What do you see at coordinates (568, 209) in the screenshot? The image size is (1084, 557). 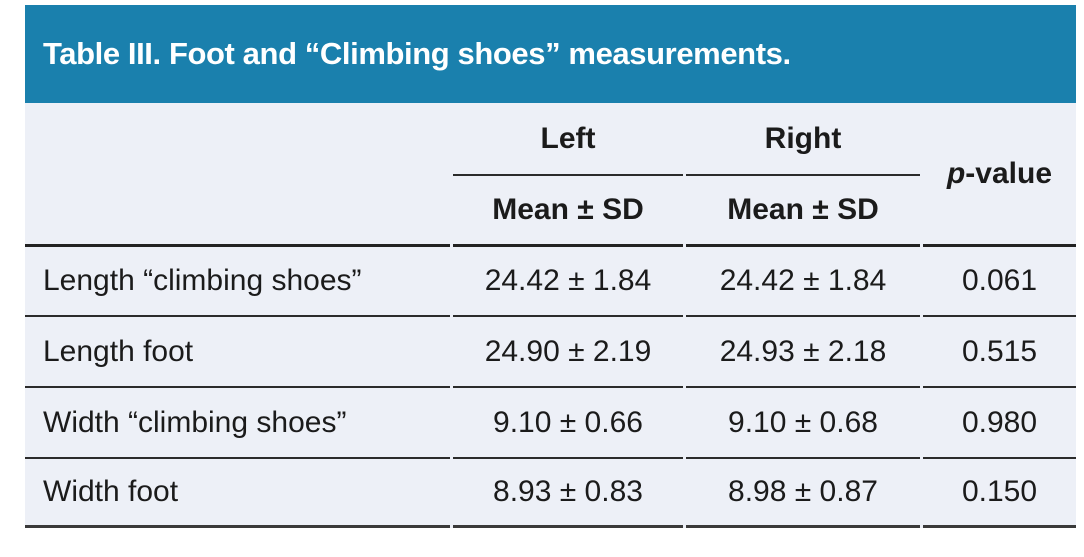 I see `header-left-subheader: Mean ± SD` at bounding box center [568, 209].